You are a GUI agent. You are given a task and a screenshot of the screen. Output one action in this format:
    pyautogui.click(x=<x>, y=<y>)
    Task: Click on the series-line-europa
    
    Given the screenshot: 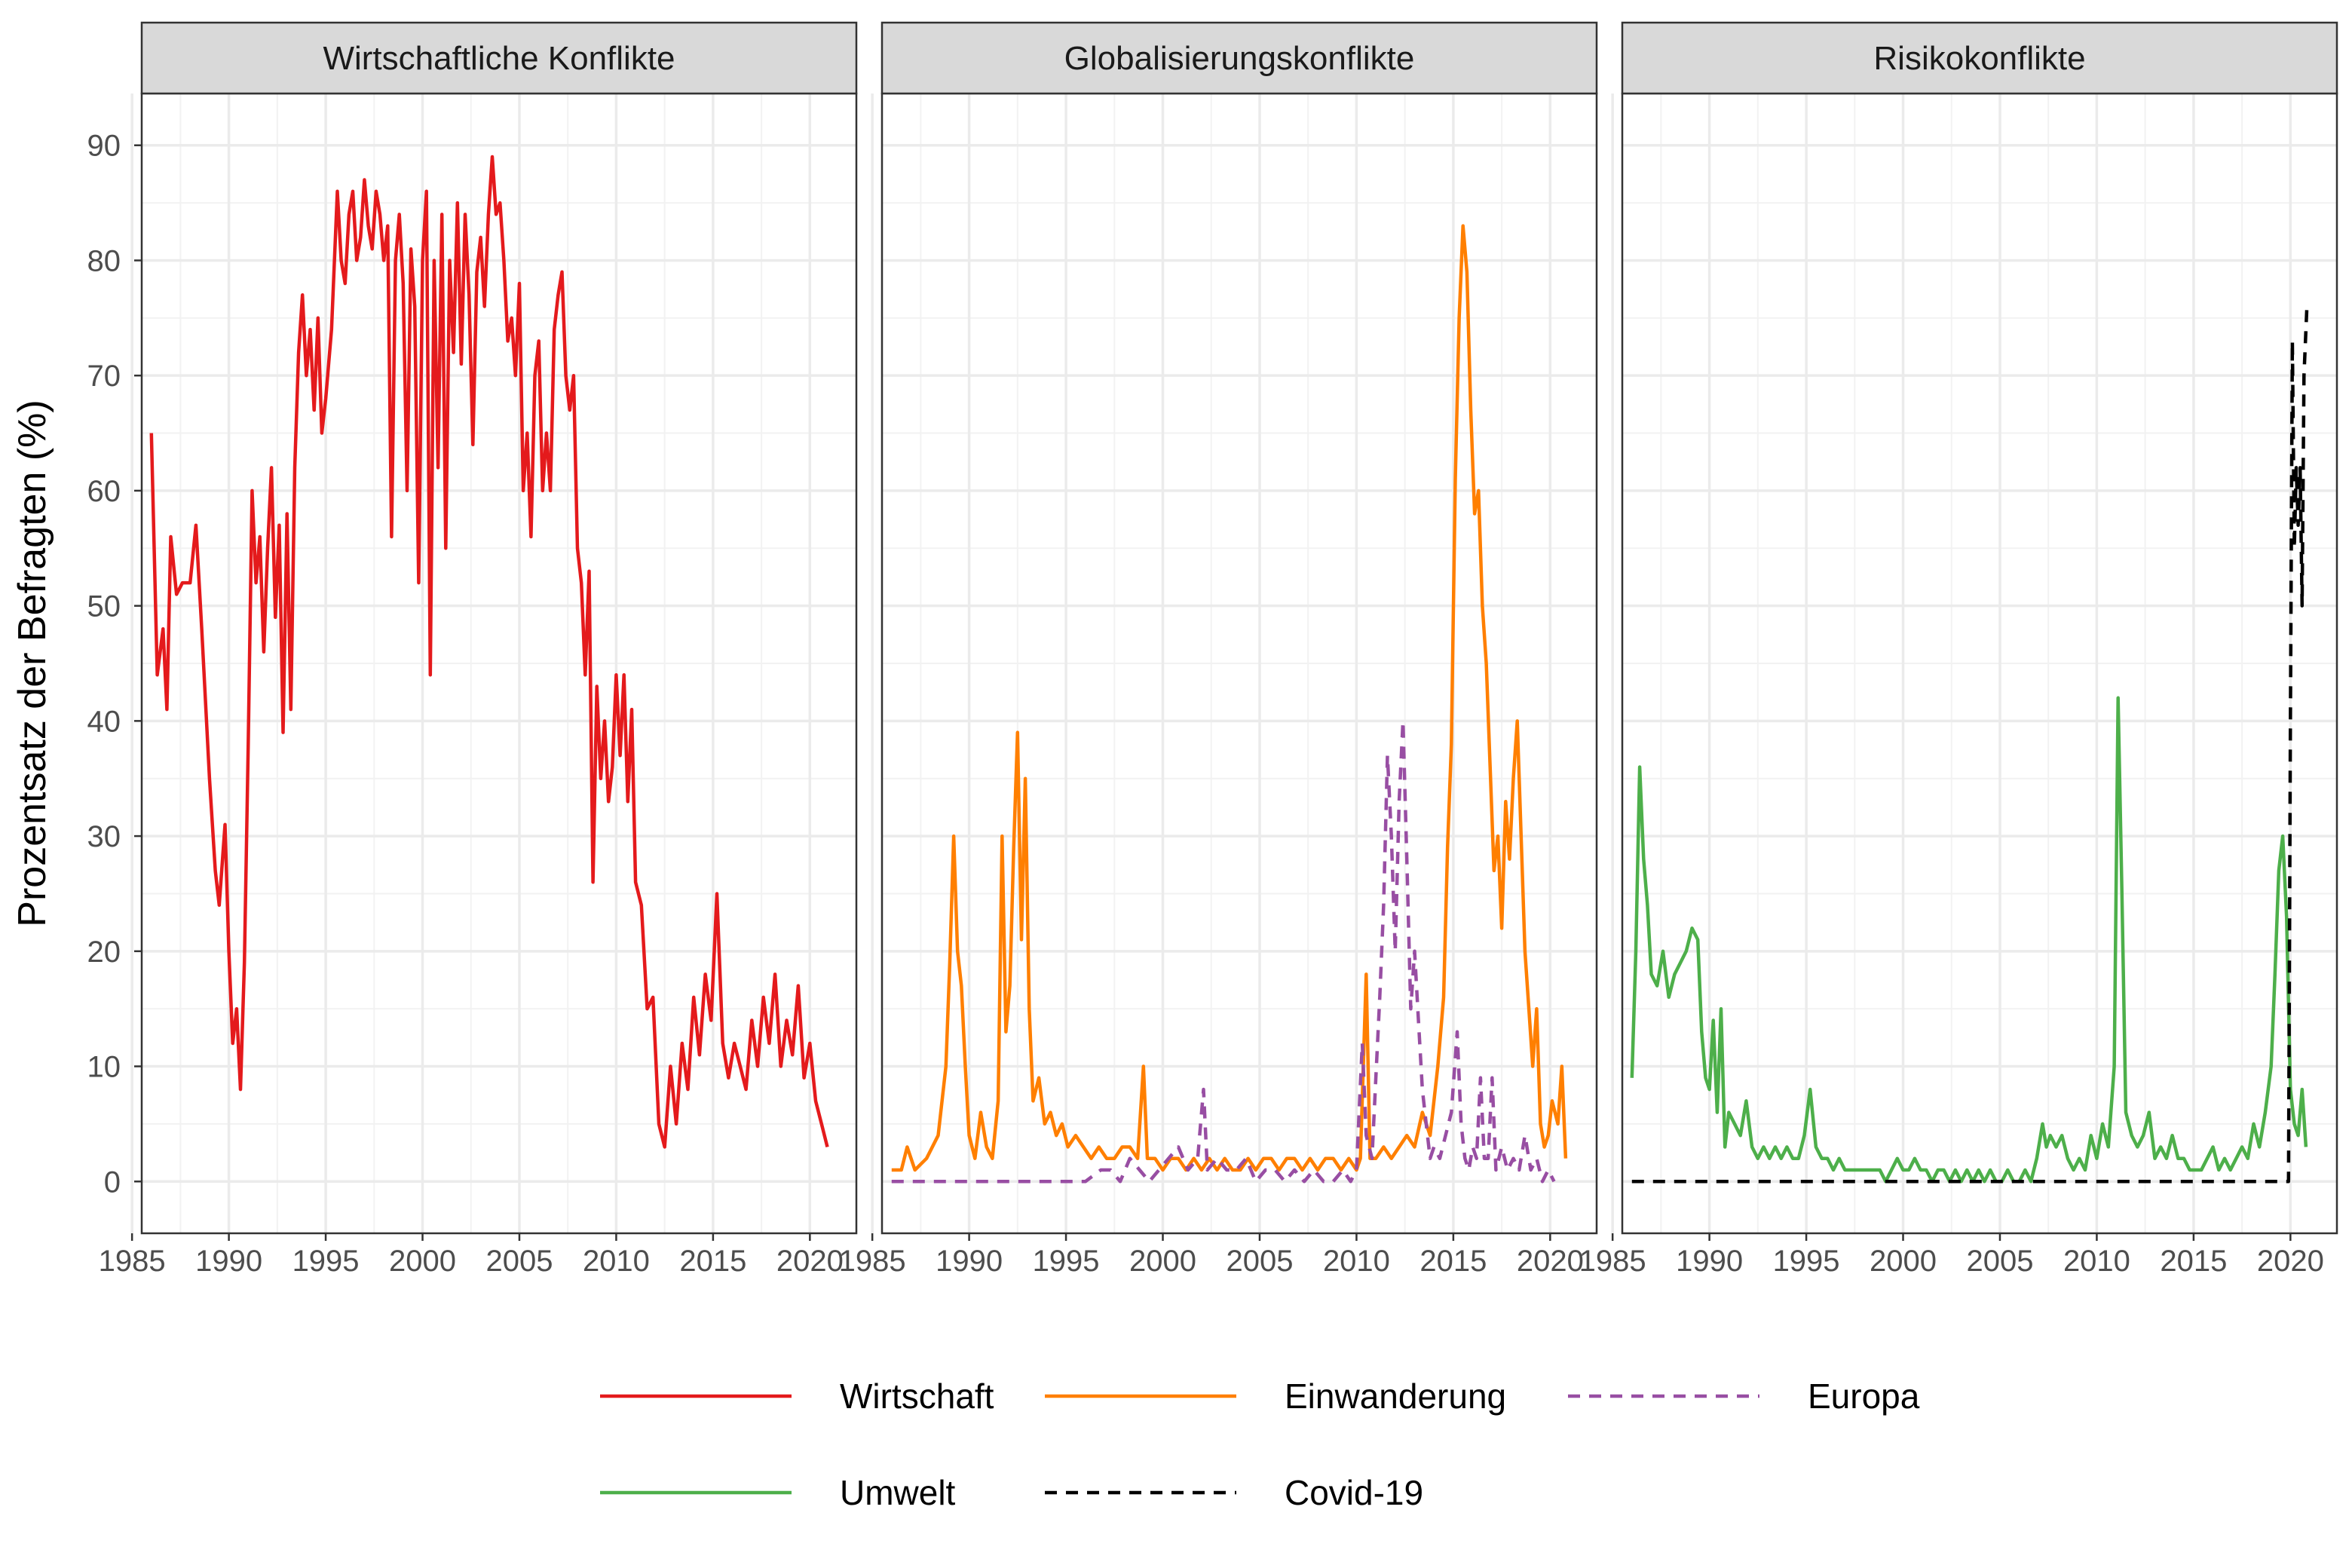 What is the action you would take?
    pyautogui.click(x=1223, y=951)
    